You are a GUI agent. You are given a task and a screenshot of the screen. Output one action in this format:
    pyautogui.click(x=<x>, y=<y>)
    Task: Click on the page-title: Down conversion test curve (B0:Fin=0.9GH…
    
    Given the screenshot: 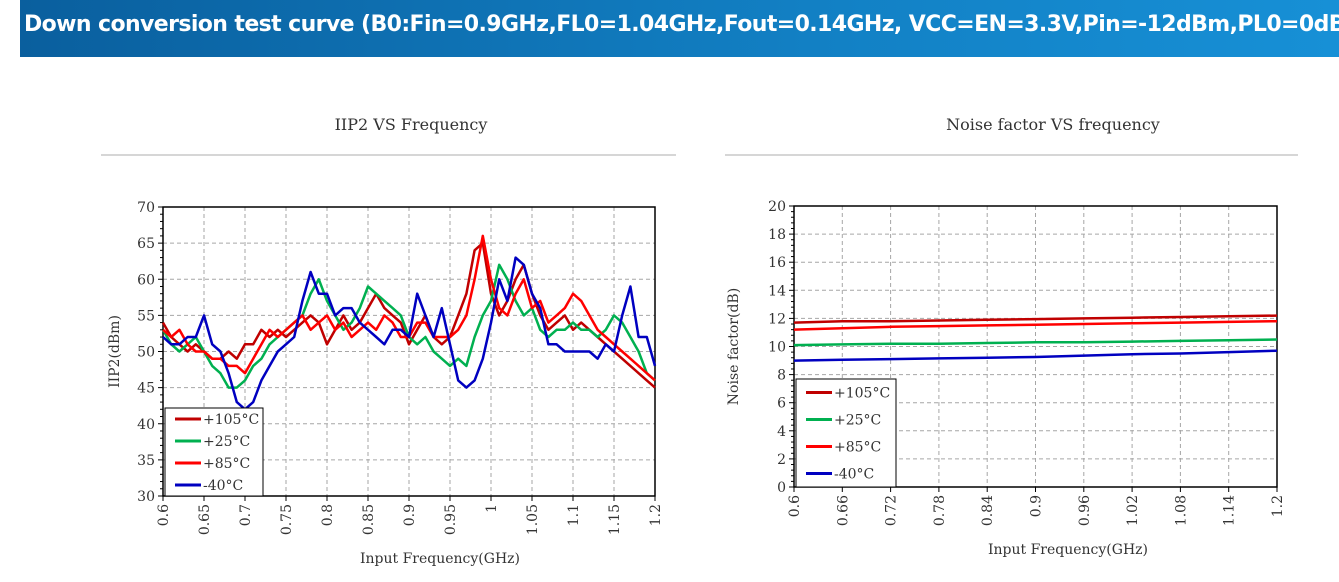 What is the action you would take?
    pyautogui.click(x=681, y=24)
    